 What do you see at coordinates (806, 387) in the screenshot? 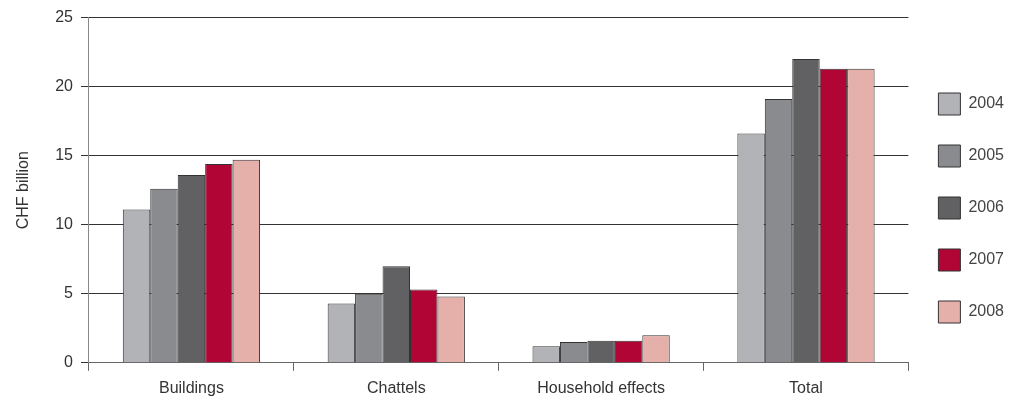
I see `x-tick-label: Total` at bounding box center [806, 387].